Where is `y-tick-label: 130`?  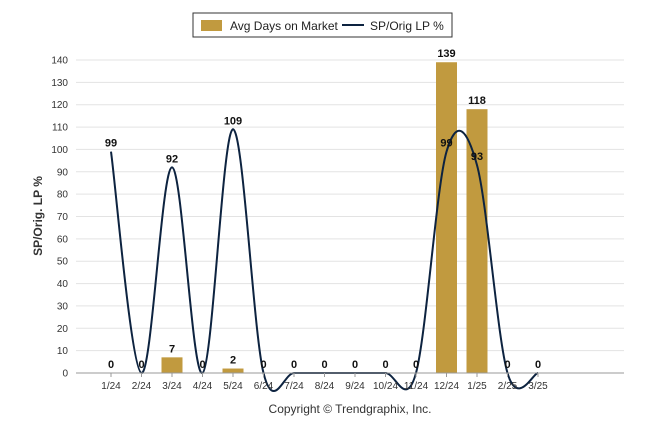
y-tick-label: 130 is located at coordinates (59, 83).